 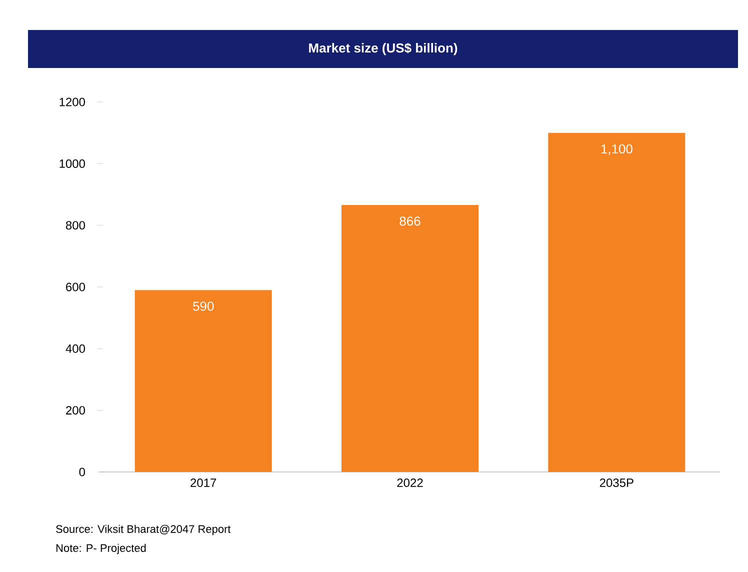 I want to click on chart-title: Market size (US$ billion), so click(x=383, y=49).